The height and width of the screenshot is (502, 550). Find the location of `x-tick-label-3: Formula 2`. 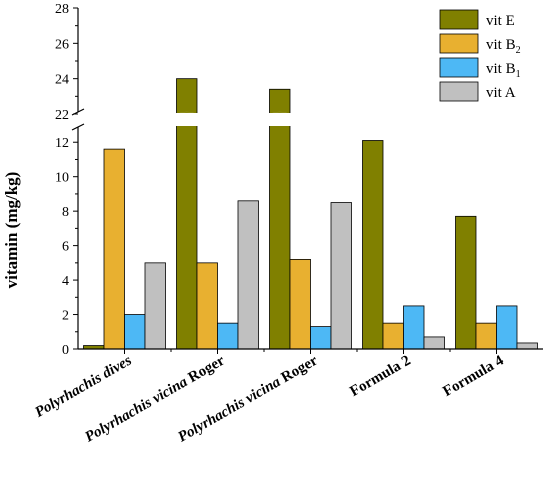

x-tick-label-3: Formula 2 is located at coordinates (380, 376).